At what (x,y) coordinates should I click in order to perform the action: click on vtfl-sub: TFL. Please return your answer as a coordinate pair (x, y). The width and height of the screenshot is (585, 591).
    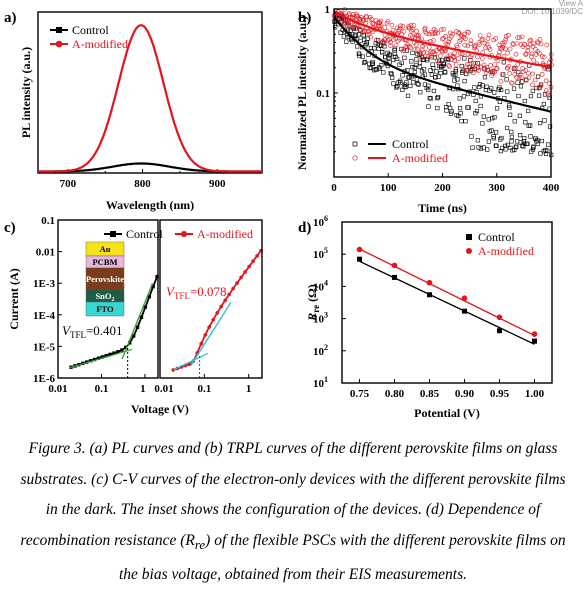
    Looking at the image, I should click on (182, 296).